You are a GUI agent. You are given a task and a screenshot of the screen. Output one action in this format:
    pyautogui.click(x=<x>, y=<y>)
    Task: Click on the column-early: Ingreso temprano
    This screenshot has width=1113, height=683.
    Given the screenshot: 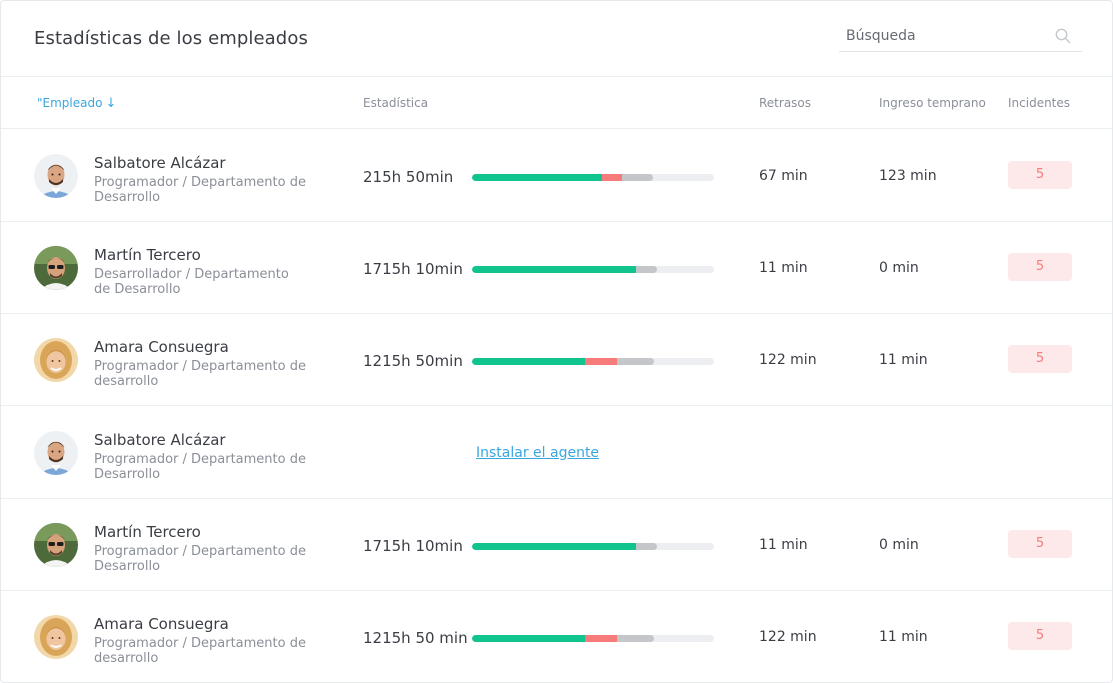 What is the action you would take?
    pyautogui.click(x=932, y=103)
    